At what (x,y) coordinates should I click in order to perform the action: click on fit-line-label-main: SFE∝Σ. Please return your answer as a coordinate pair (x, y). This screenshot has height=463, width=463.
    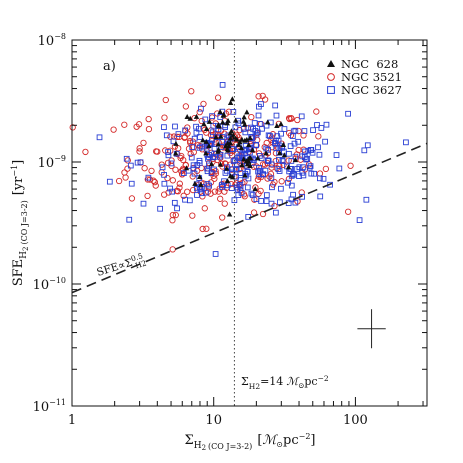
    Looking at the image, I should click on (114, 268).